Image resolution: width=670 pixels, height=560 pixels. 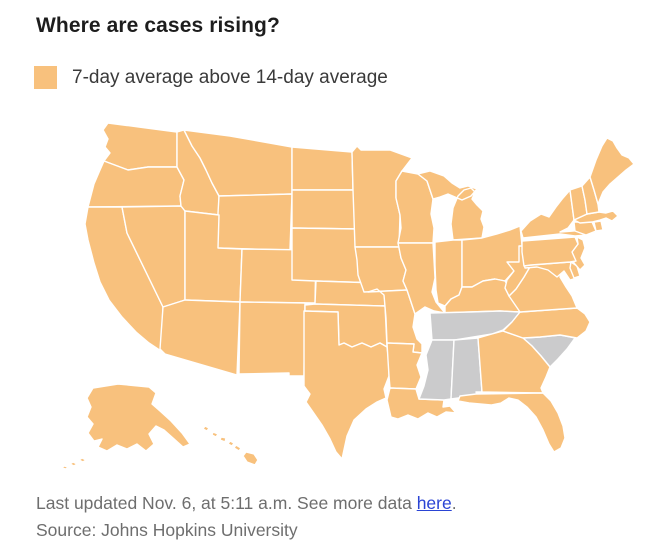 What do you see at coordinates (238, 163) in the screenshot?
I see `state-mt` at bounding box center [238, 163].